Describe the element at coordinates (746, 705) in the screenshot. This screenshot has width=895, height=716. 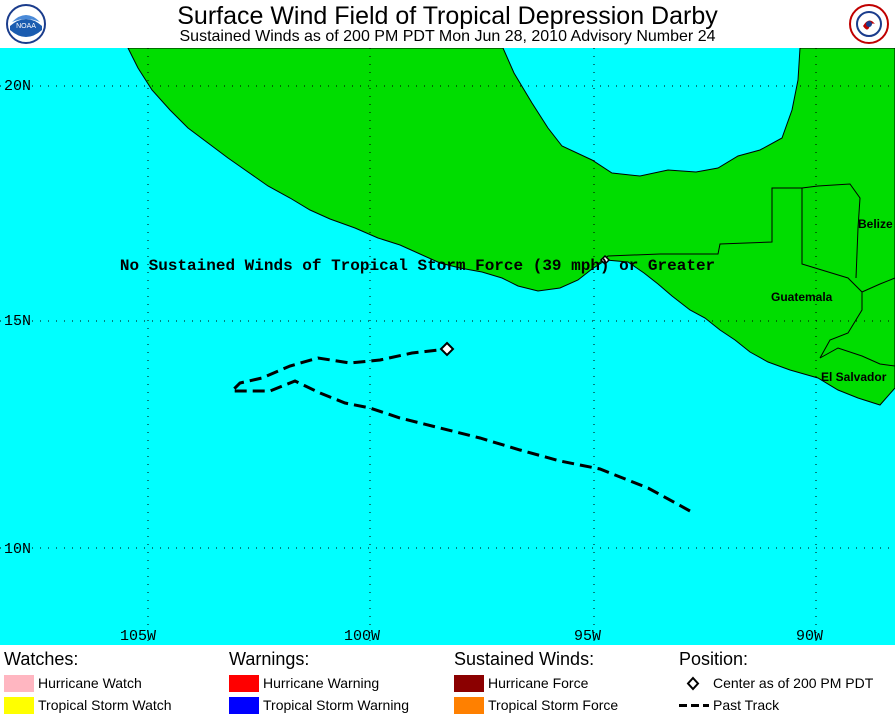
I see `legend-label: Past Track` at that location.